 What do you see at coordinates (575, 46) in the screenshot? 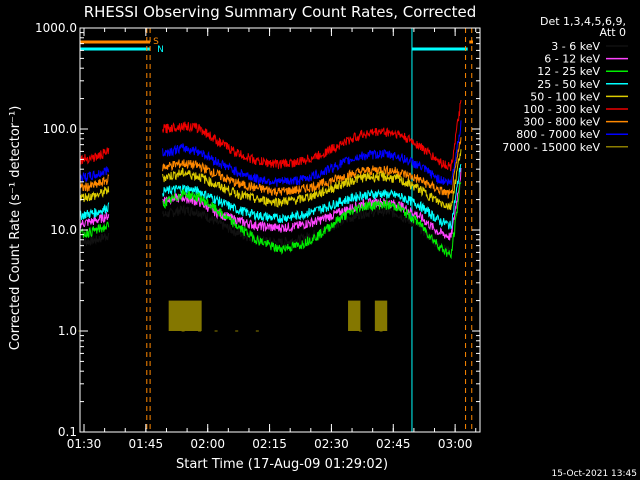
I see `legend-label: 3 - 6 keV` at bounding box center [575, 46].